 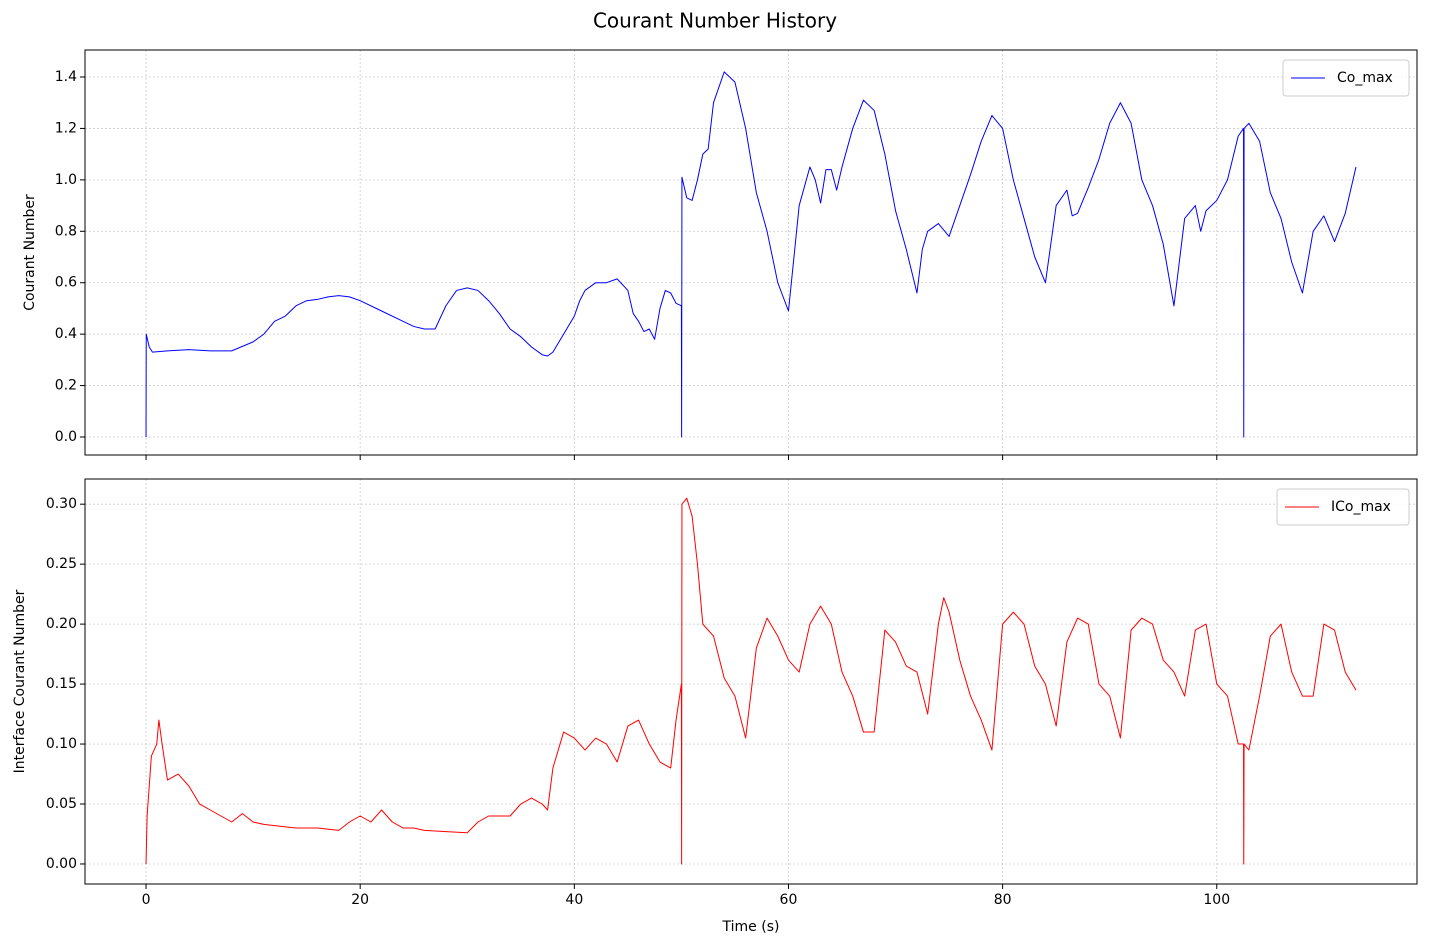 What do you see at coordinates (66, 77) in the screenshot?
I see `y-tick-label: 1.4` at bounding box center [66, 77].